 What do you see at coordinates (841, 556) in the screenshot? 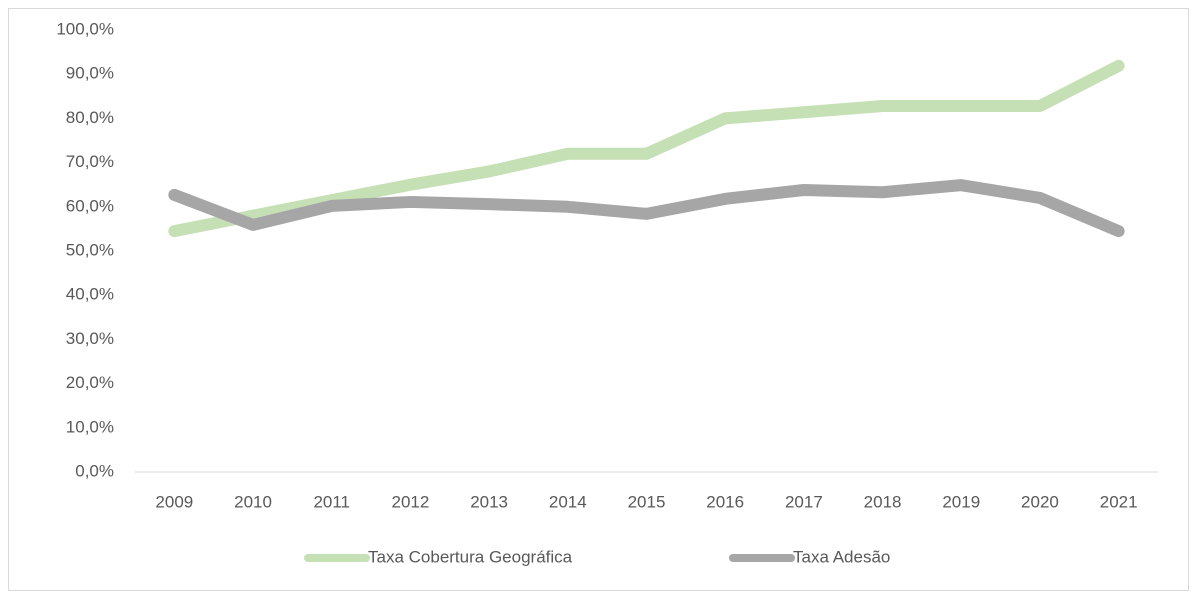
I see `legend-label: Taxa Adesão` at bounding box center [841, 556].